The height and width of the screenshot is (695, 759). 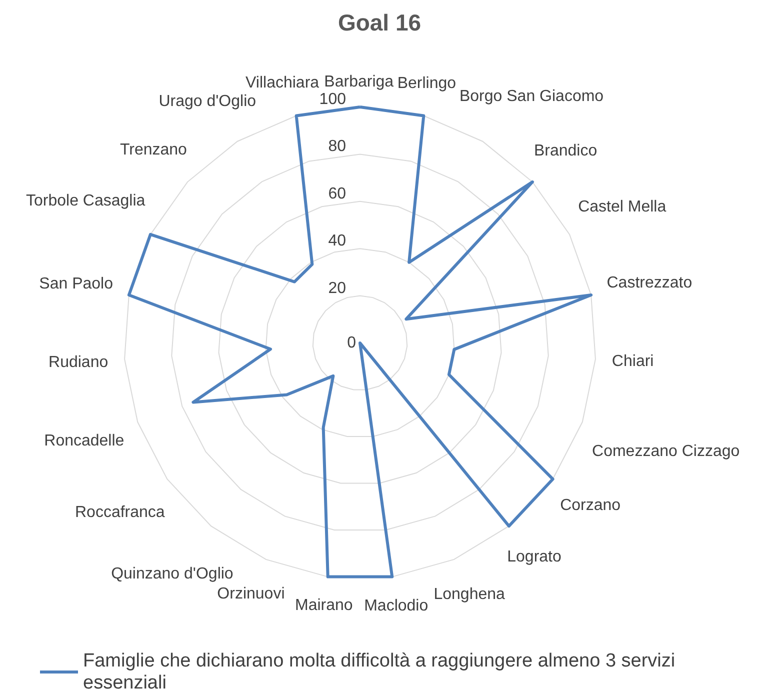 I want to click on legend-label: Famiglie che dichiarano molta difficoltà a raggiungere almeno 3 servizi essenziali, so click(x=381, y=672).